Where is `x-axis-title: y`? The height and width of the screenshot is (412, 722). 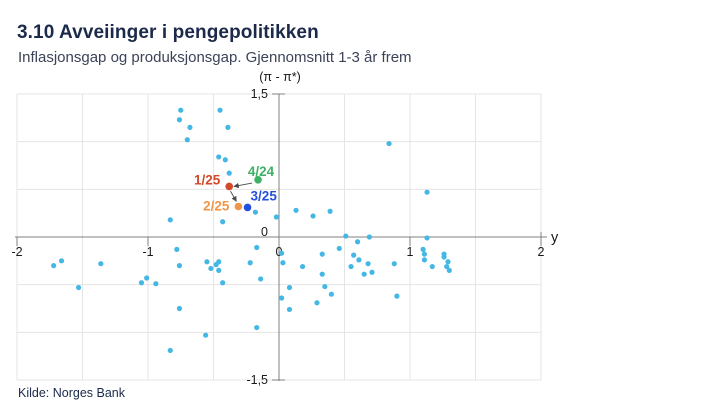
x-axis-title: y is located at coordinates (555, 238).